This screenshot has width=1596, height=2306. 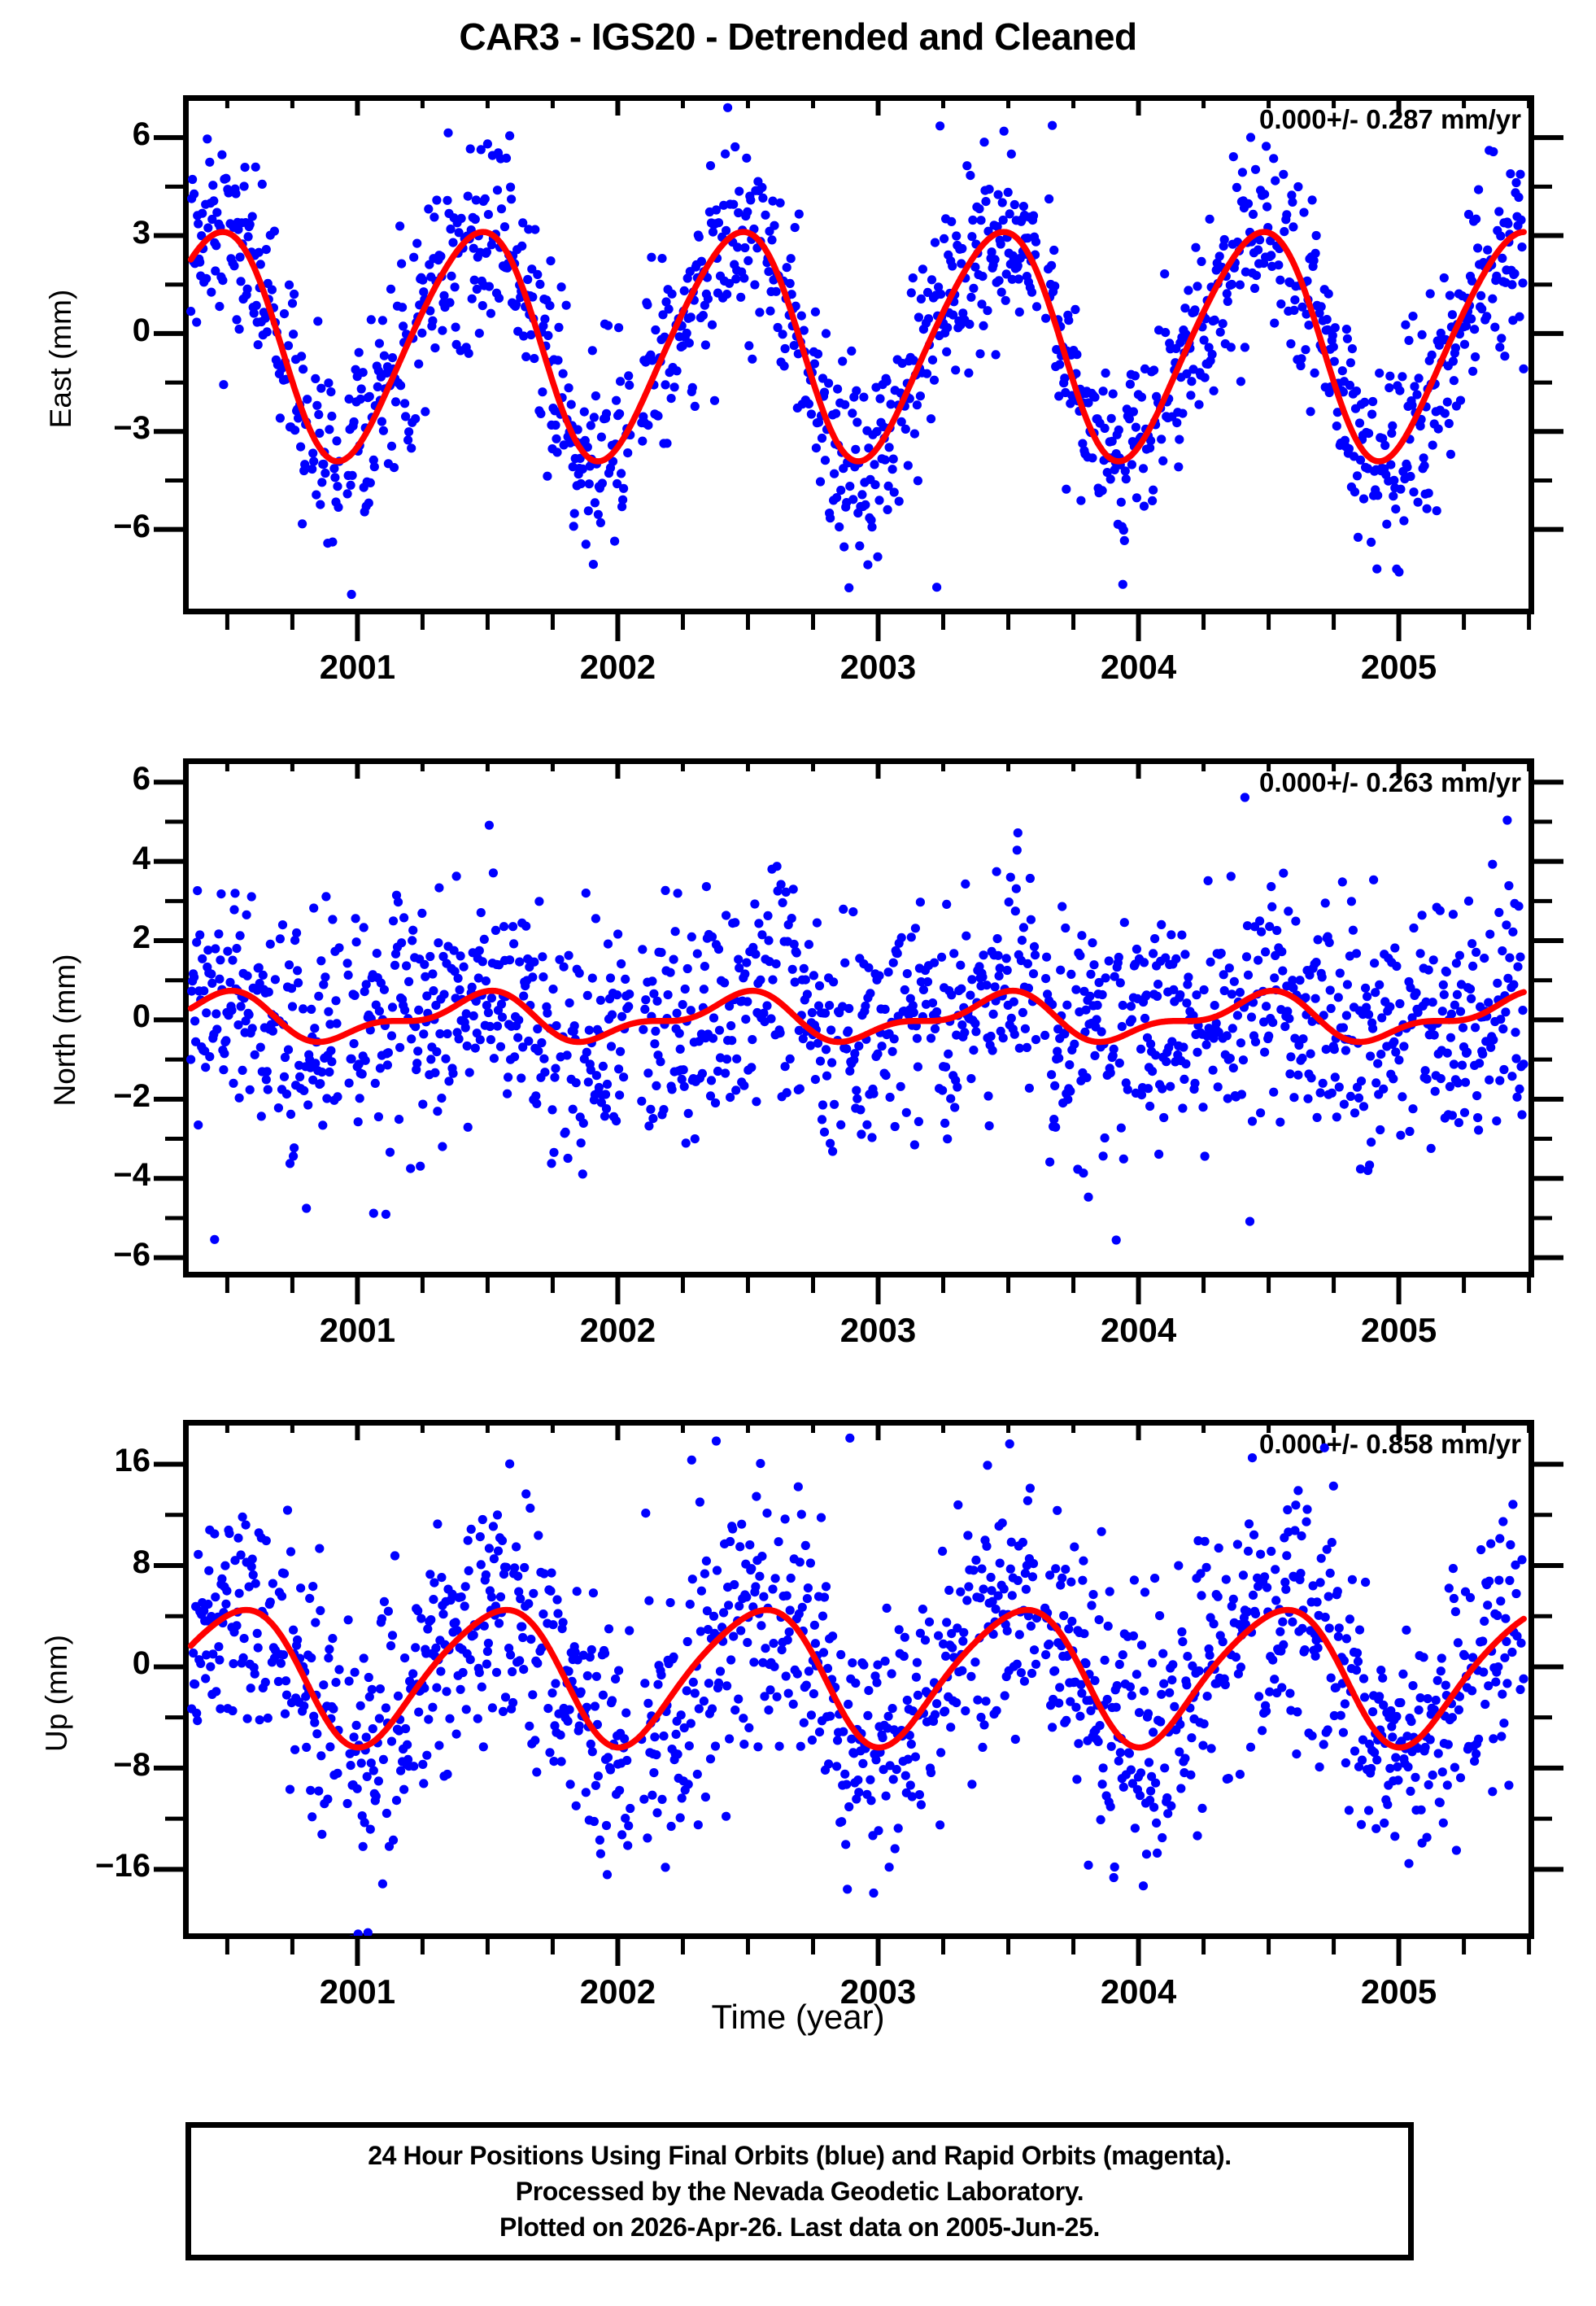 What do you see at coordinates (798, 2017) in the screenshot?
I see `axis-label-time: Time (year)` at bounding box center [798, 2017].